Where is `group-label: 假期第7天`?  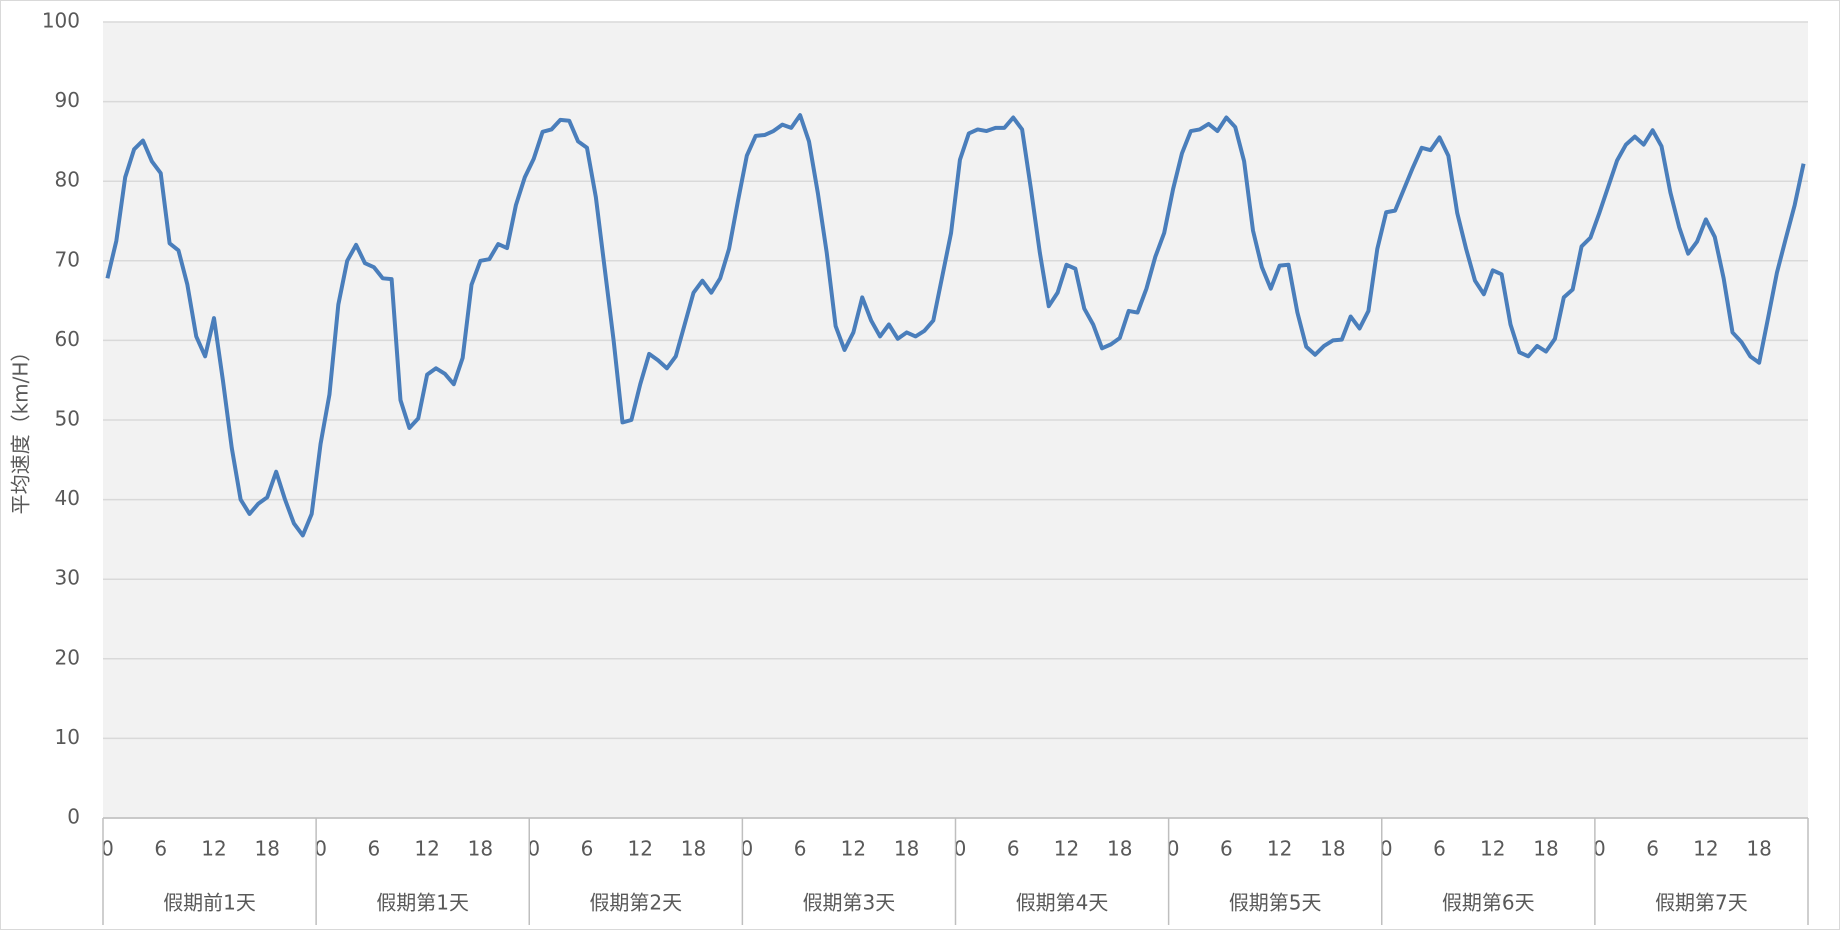
group-label: 假期第7天 is located at coordinates (1701, 903).